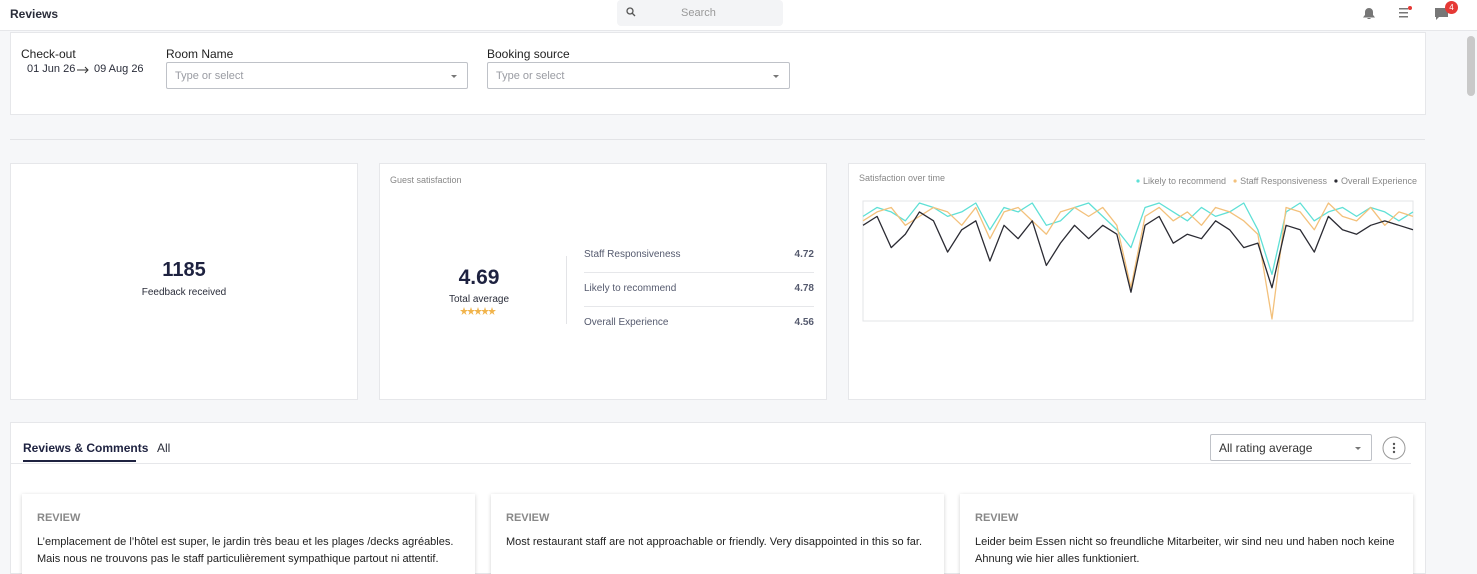 The width and height of the screenshot is (1477, 574). What do you see at coordinates (699, 323) in the screenshot?
I see `score-row: Overall Experience 4.56` at bounding box center [699, 323].